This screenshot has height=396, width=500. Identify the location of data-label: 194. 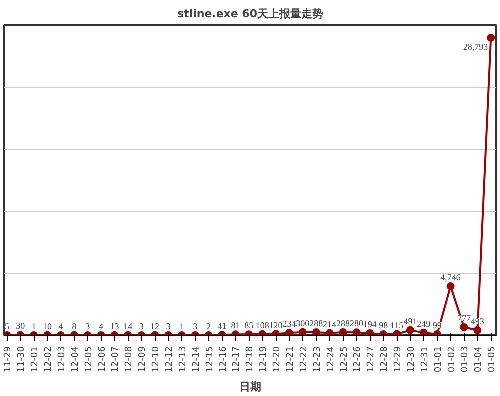
(370, 324).